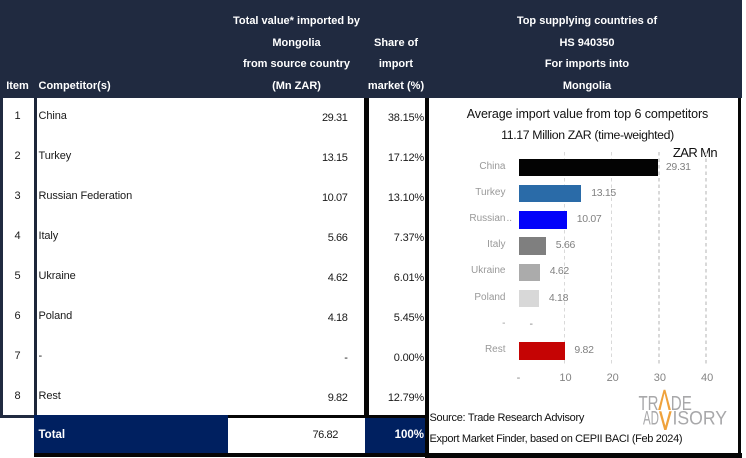  Describe the element at coordinates (649, 404) in the screenshot. I see `svg-text: TR` at that location.